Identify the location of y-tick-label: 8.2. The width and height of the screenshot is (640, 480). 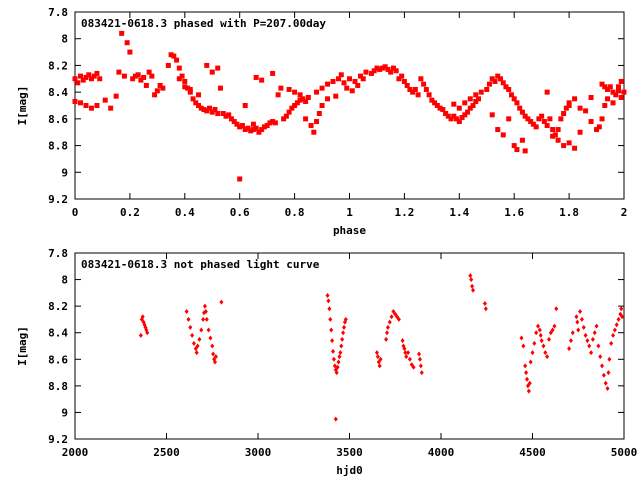
(58, 65).